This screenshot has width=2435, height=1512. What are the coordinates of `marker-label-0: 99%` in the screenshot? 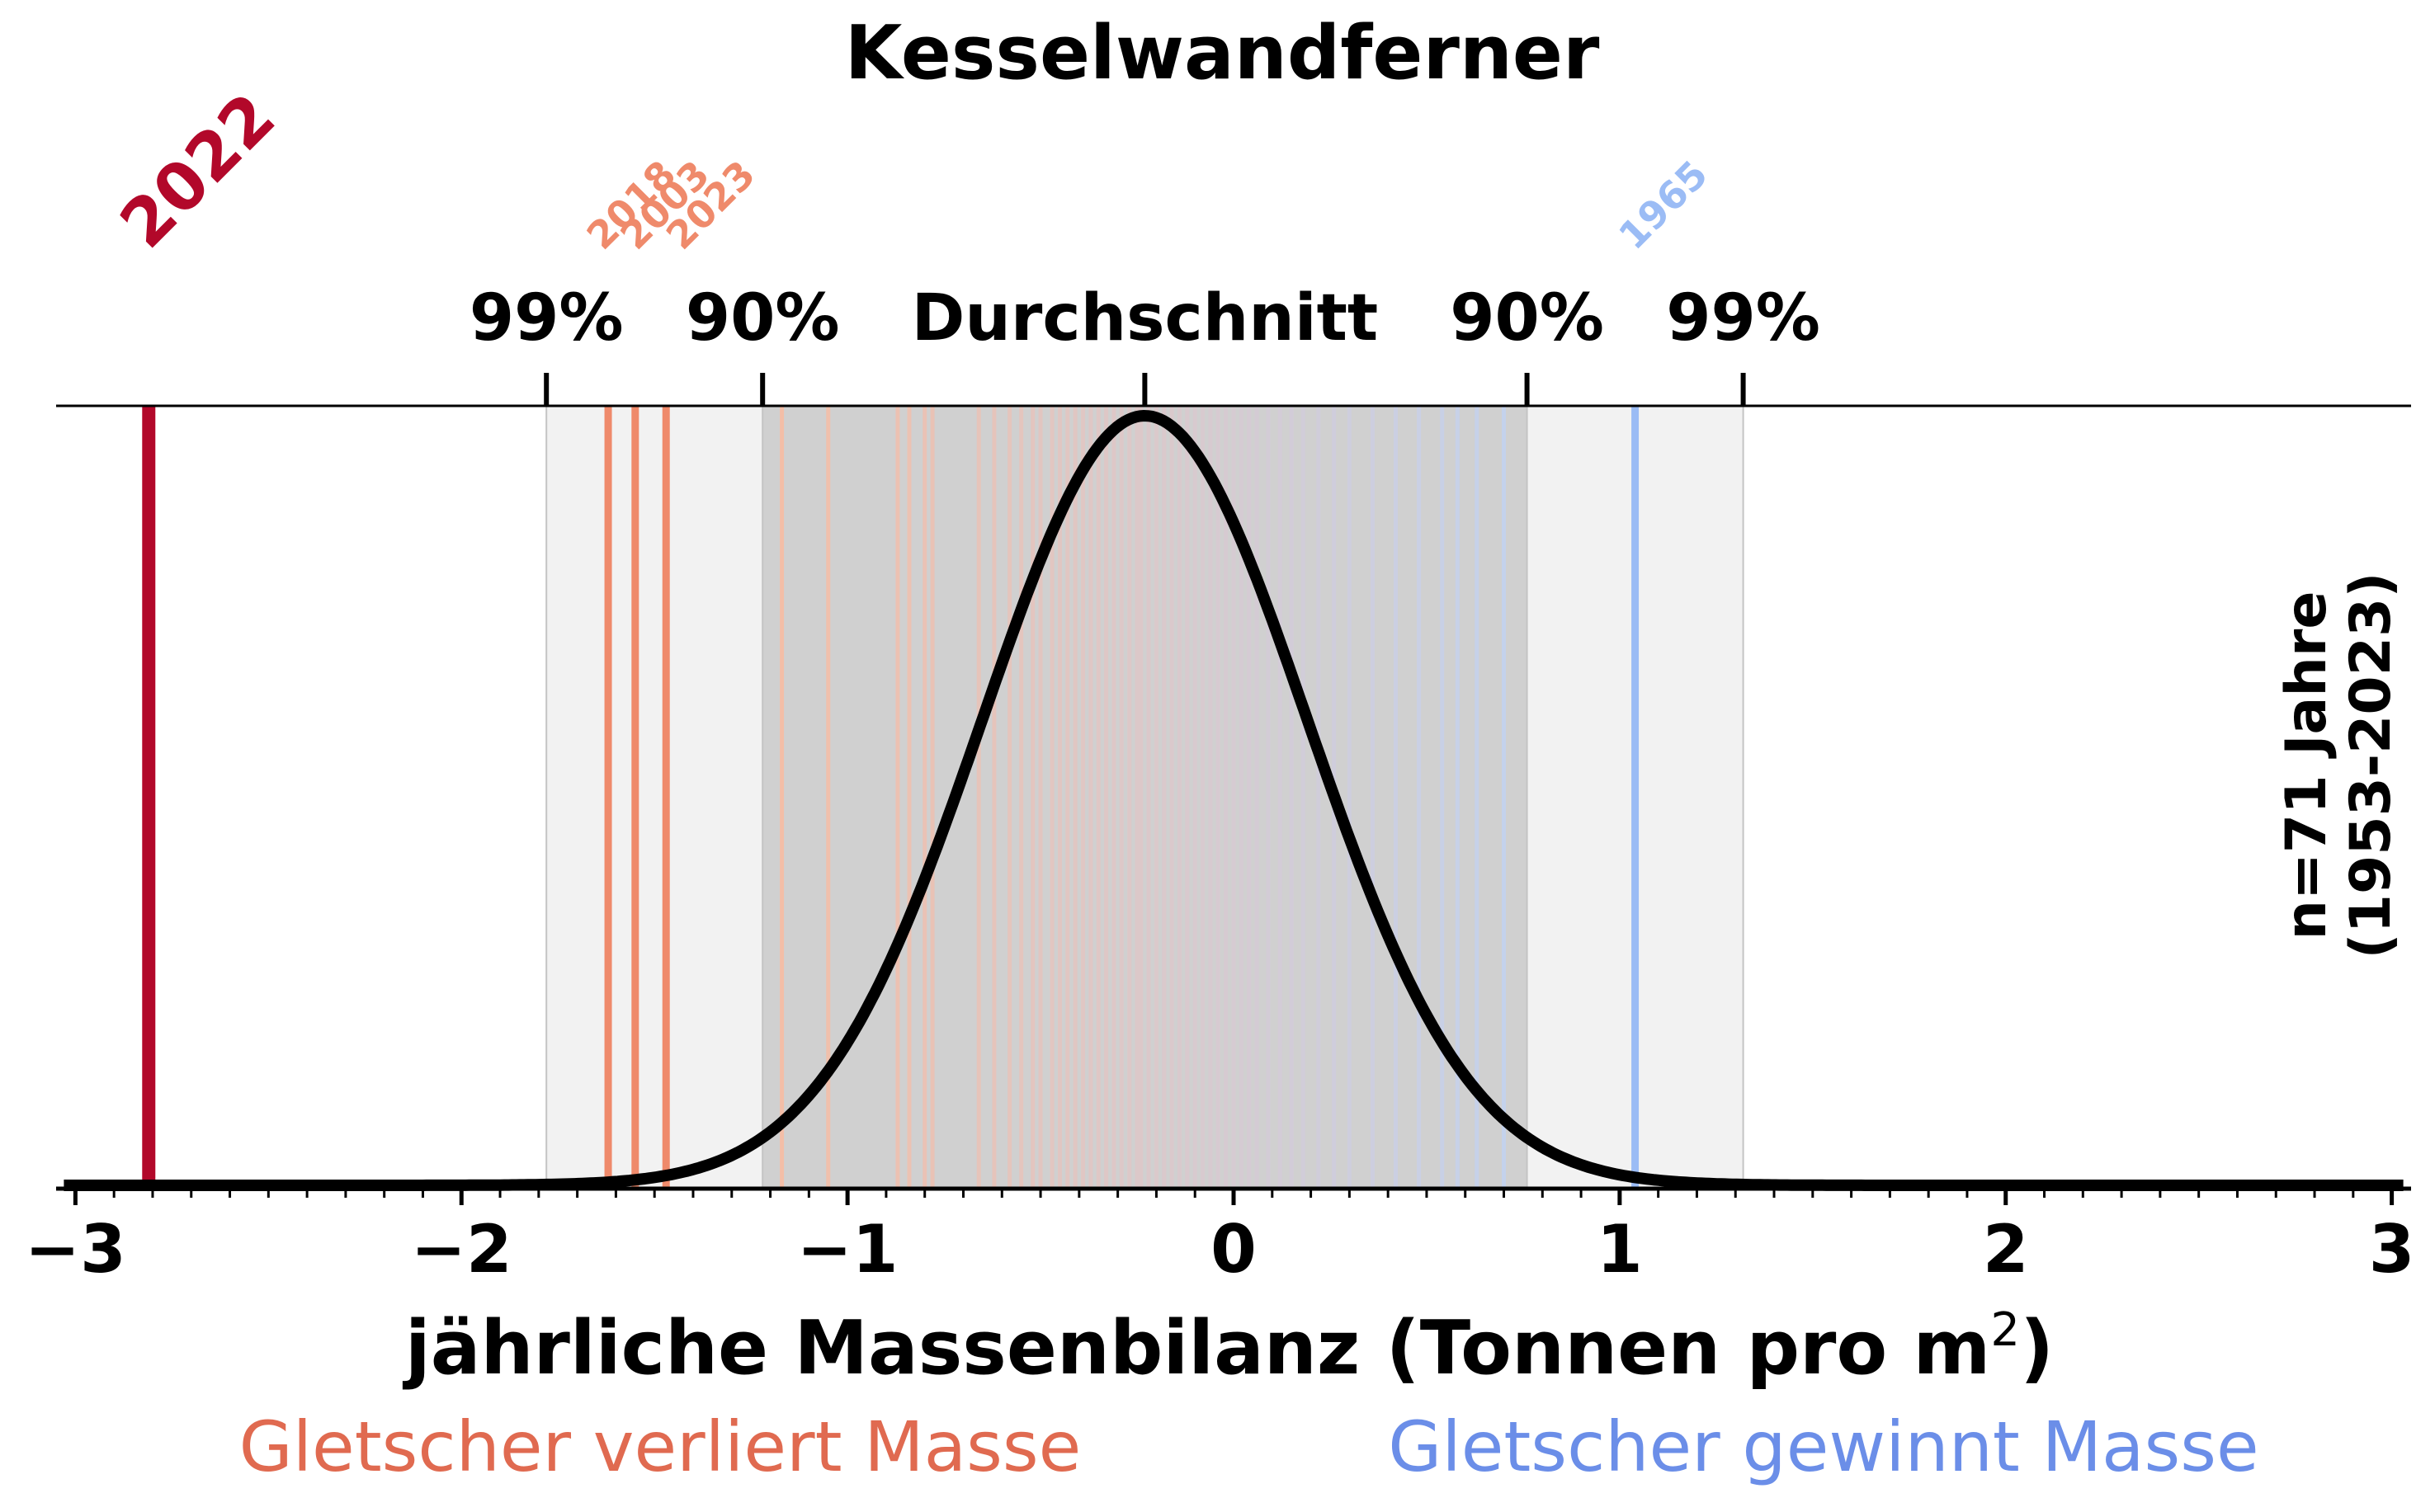 It's located at (547, 318).